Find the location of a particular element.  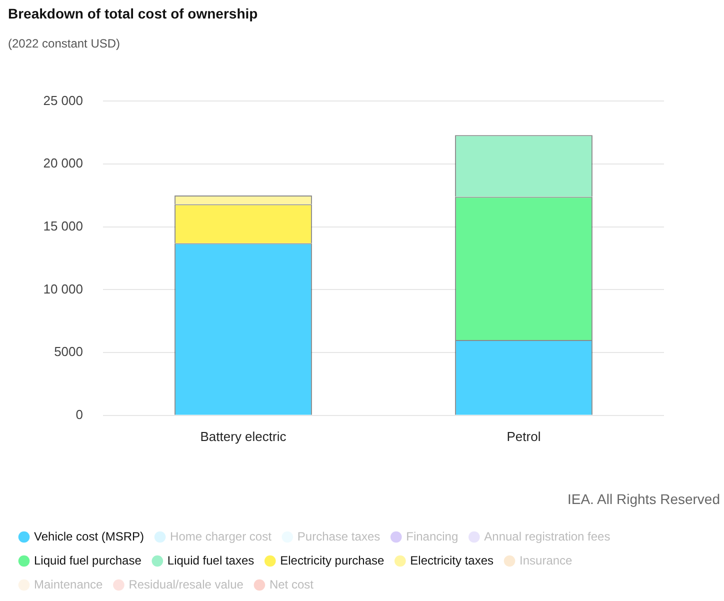

legend-label: Electricity purchase is located at coordinates (332, 560).